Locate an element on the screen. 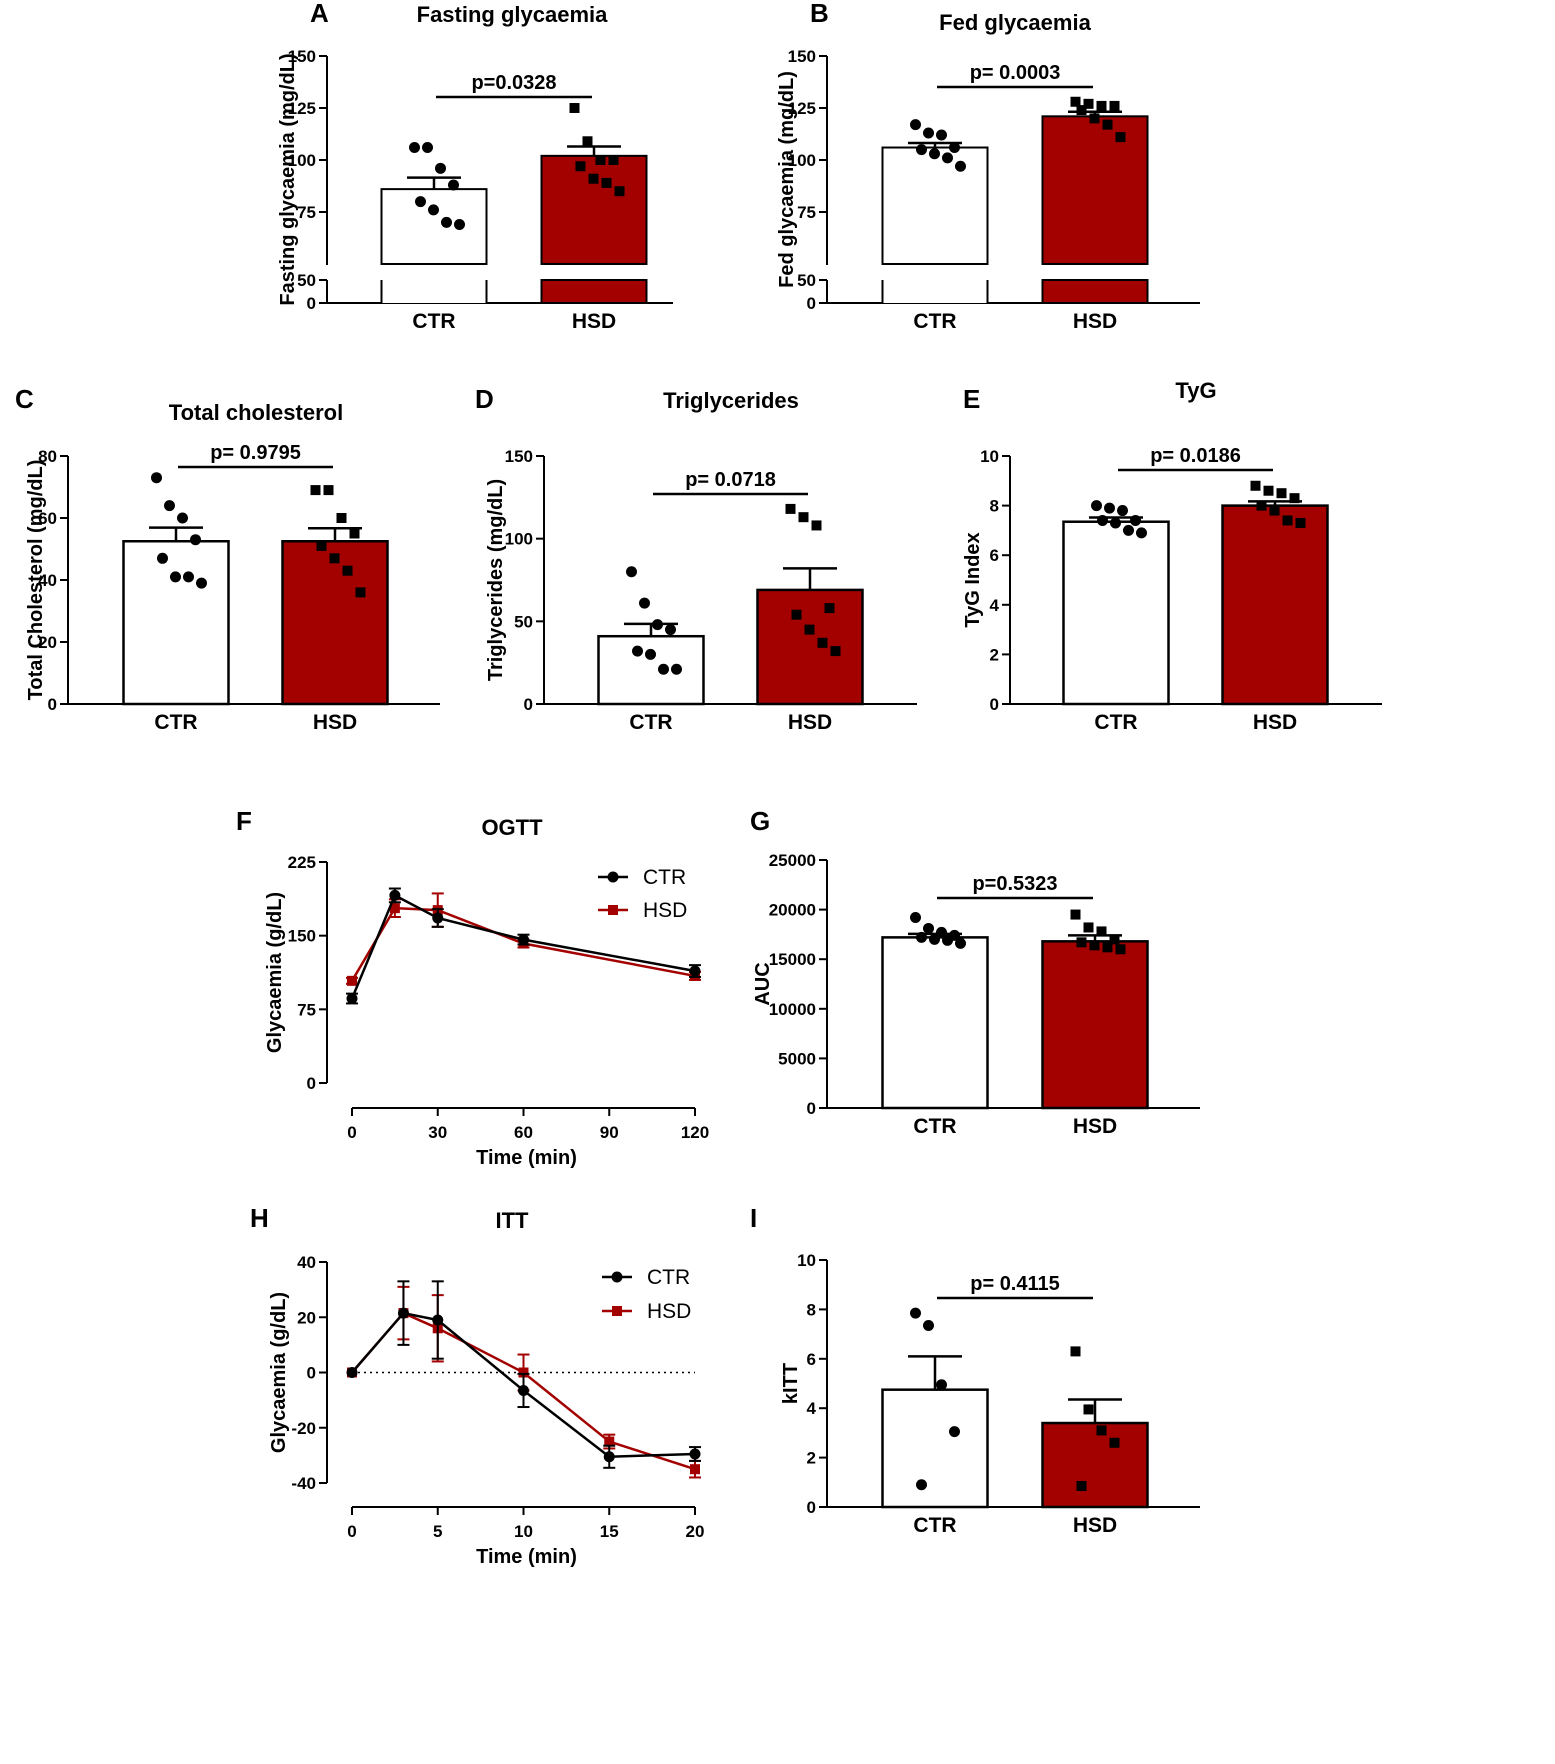  bar-ctr-lower is located at coordinates (434, 291).